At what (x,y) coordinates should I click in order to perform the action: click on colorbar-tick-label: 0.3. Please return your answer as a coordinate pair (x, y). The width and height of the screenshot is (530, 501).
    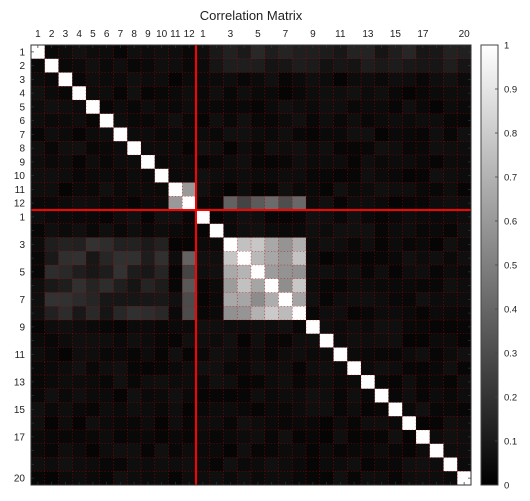
    Looking at the image, I should click on (510, 354).